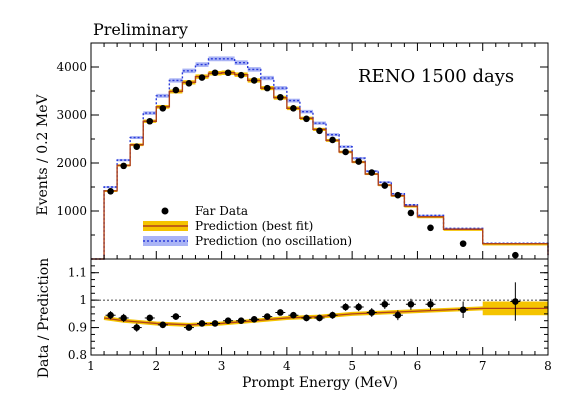  Describe the element at coordinates (436, 76) in the screenshot. I see `experiment-label: RENO 1500 days` at that location.